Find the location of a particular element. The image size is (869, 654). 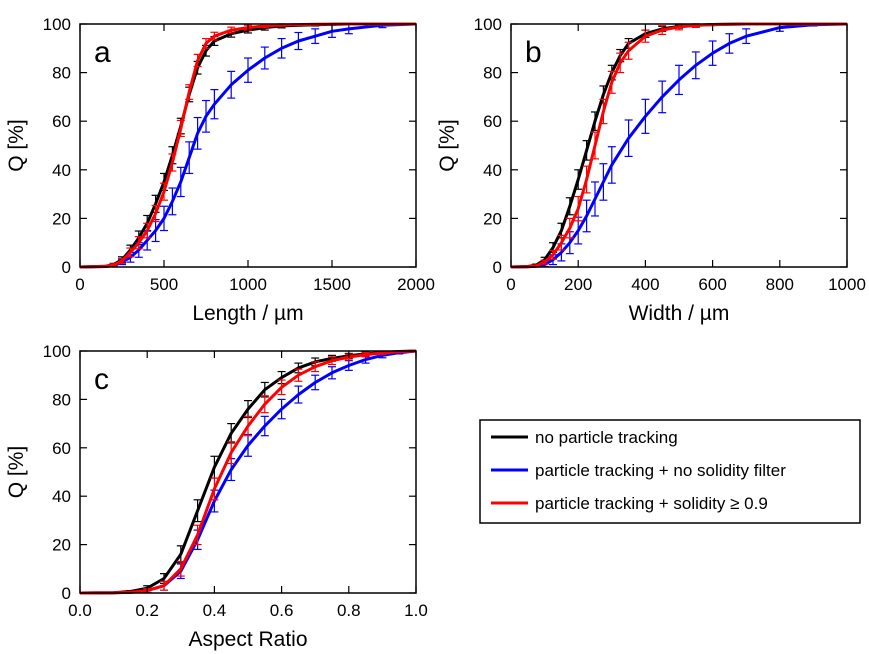

series-no-tracking-b is located at coordinates (678, 145).